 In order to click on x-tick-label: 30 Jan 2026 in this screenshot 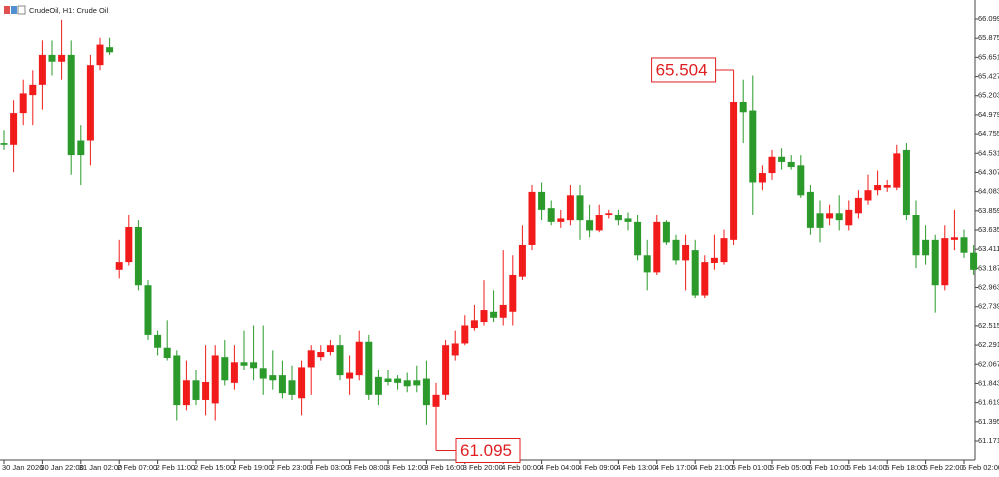, I will do `click(22, 467)`.